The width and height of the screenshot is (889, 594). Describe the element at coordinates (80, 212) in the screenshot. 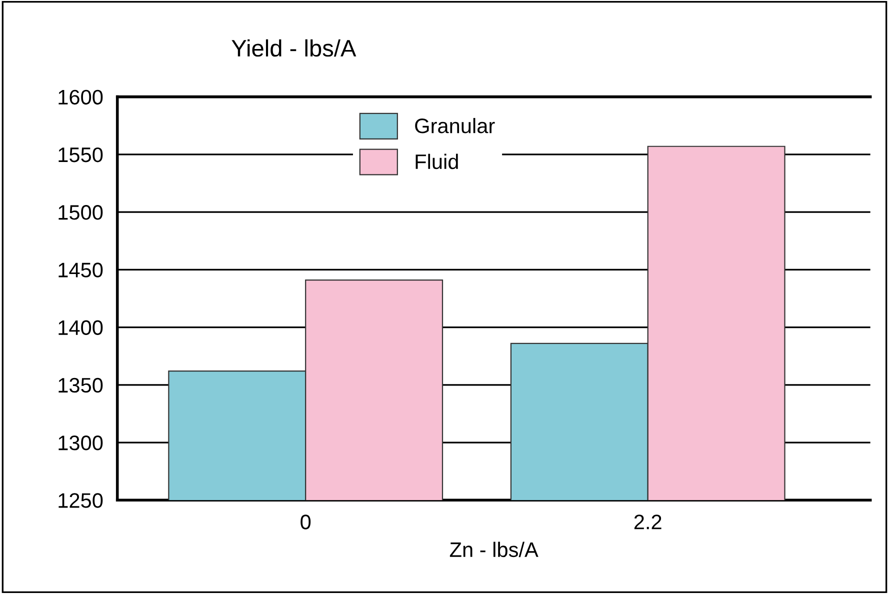

I see `y-tick-label: 1500` at that location.